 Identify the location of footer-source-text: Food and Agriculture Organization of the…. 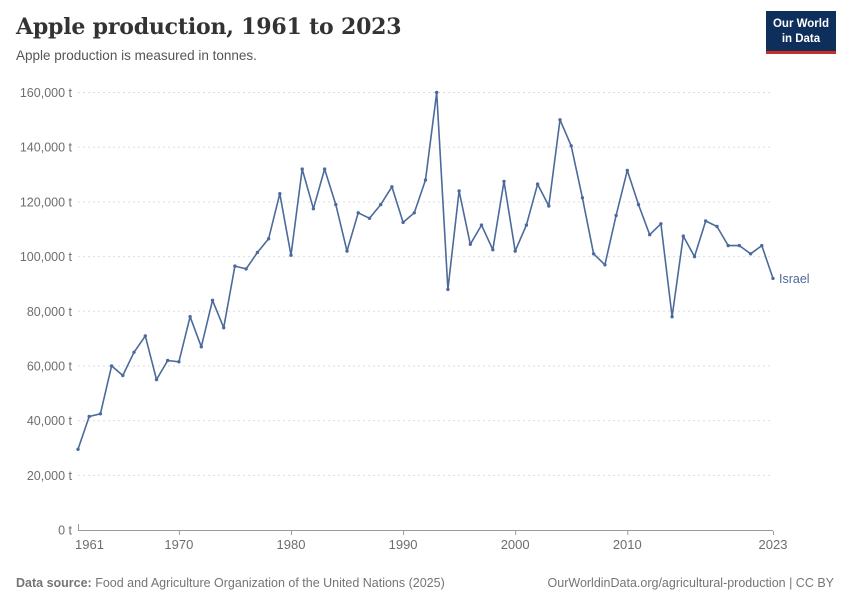
(270, 583).